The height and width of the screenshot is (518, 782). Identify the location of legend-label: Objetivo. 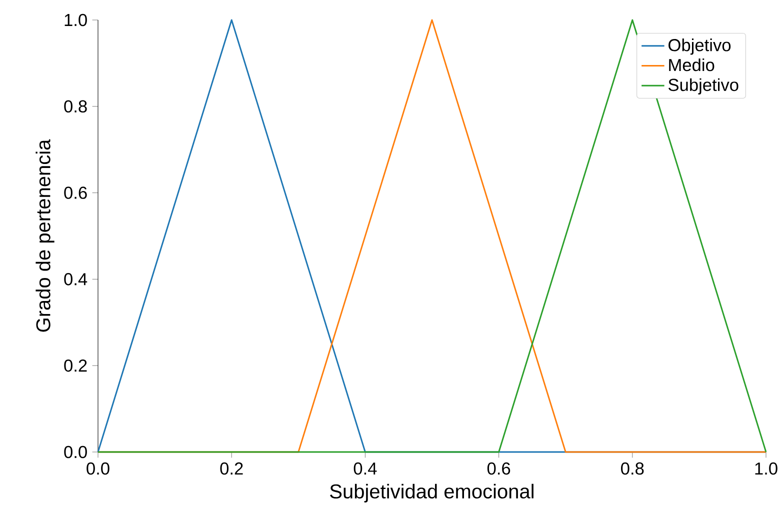
(699, 46).